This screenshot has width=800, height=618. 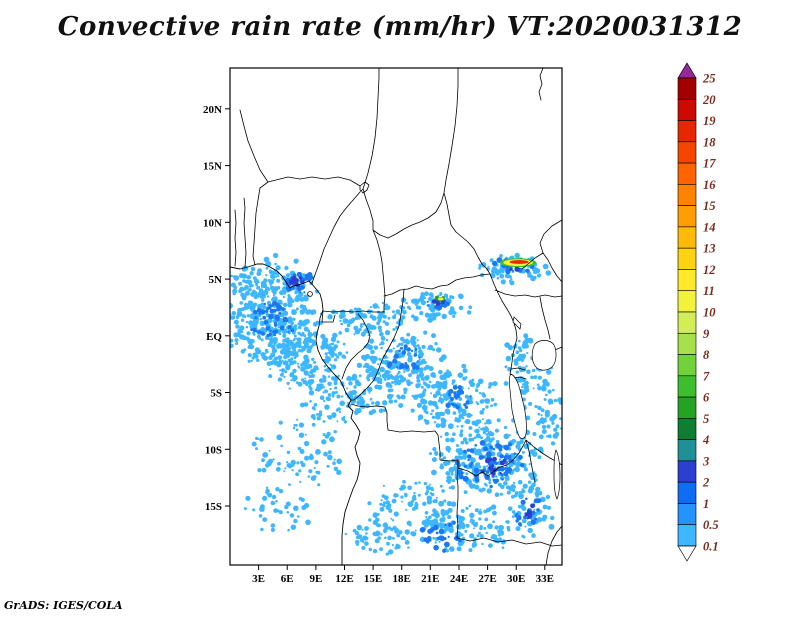 I want to click on colorbar-label: 0.5, so click(x=711, y=525).